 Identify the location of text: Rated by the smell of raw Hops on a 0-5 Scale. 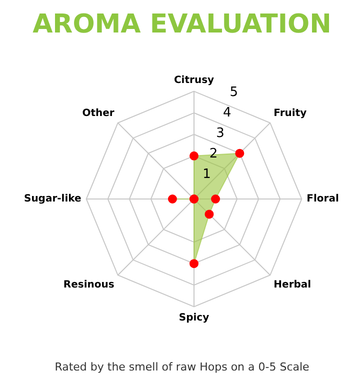
(182, 367).